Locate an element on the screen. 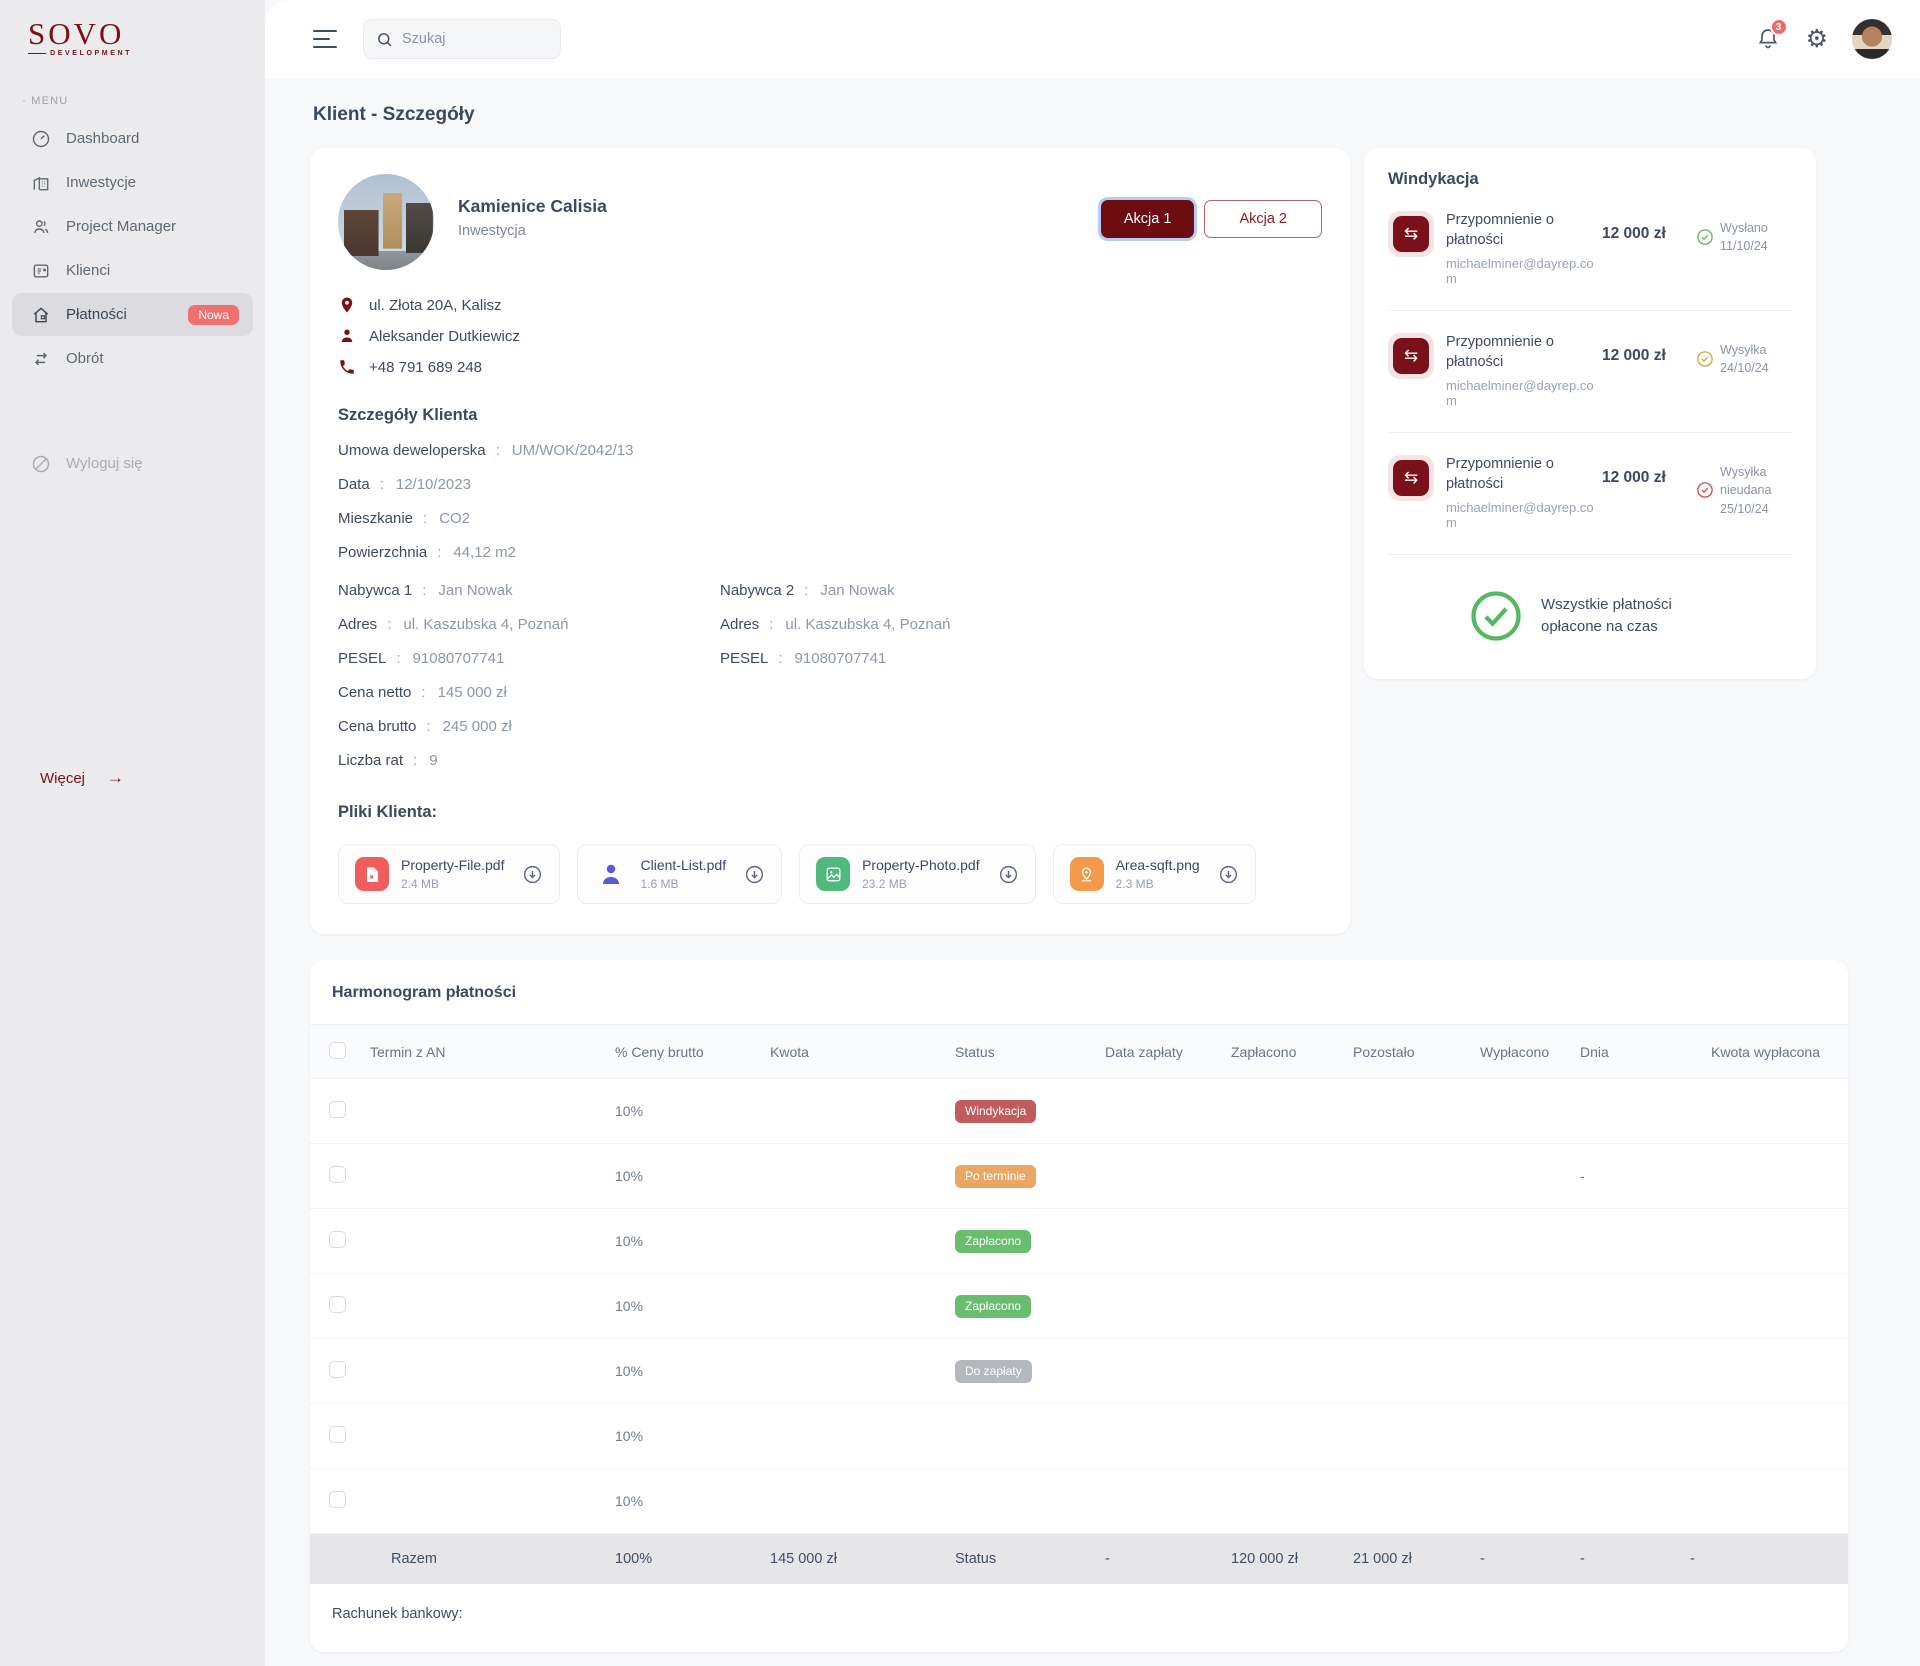  column-header: Dnia is located at coordinates (1594, 1051).